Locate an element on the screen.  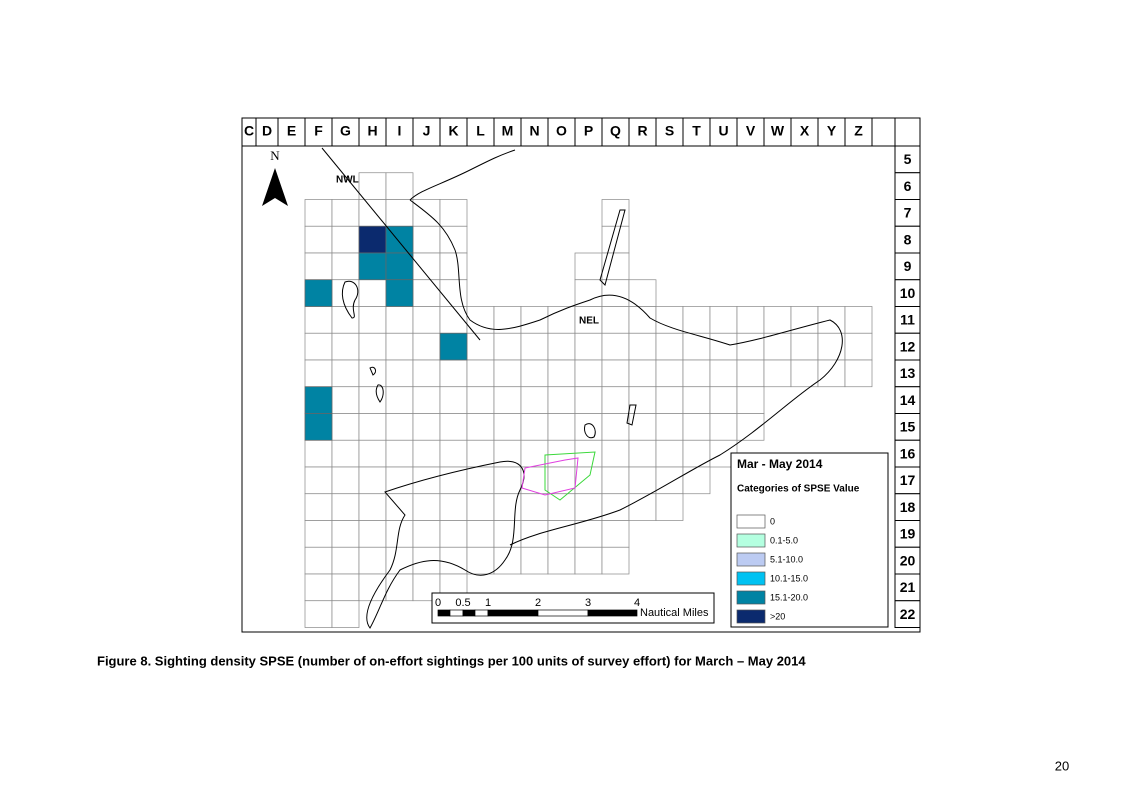
row-label: 10 is located at coordinates (908, 293).